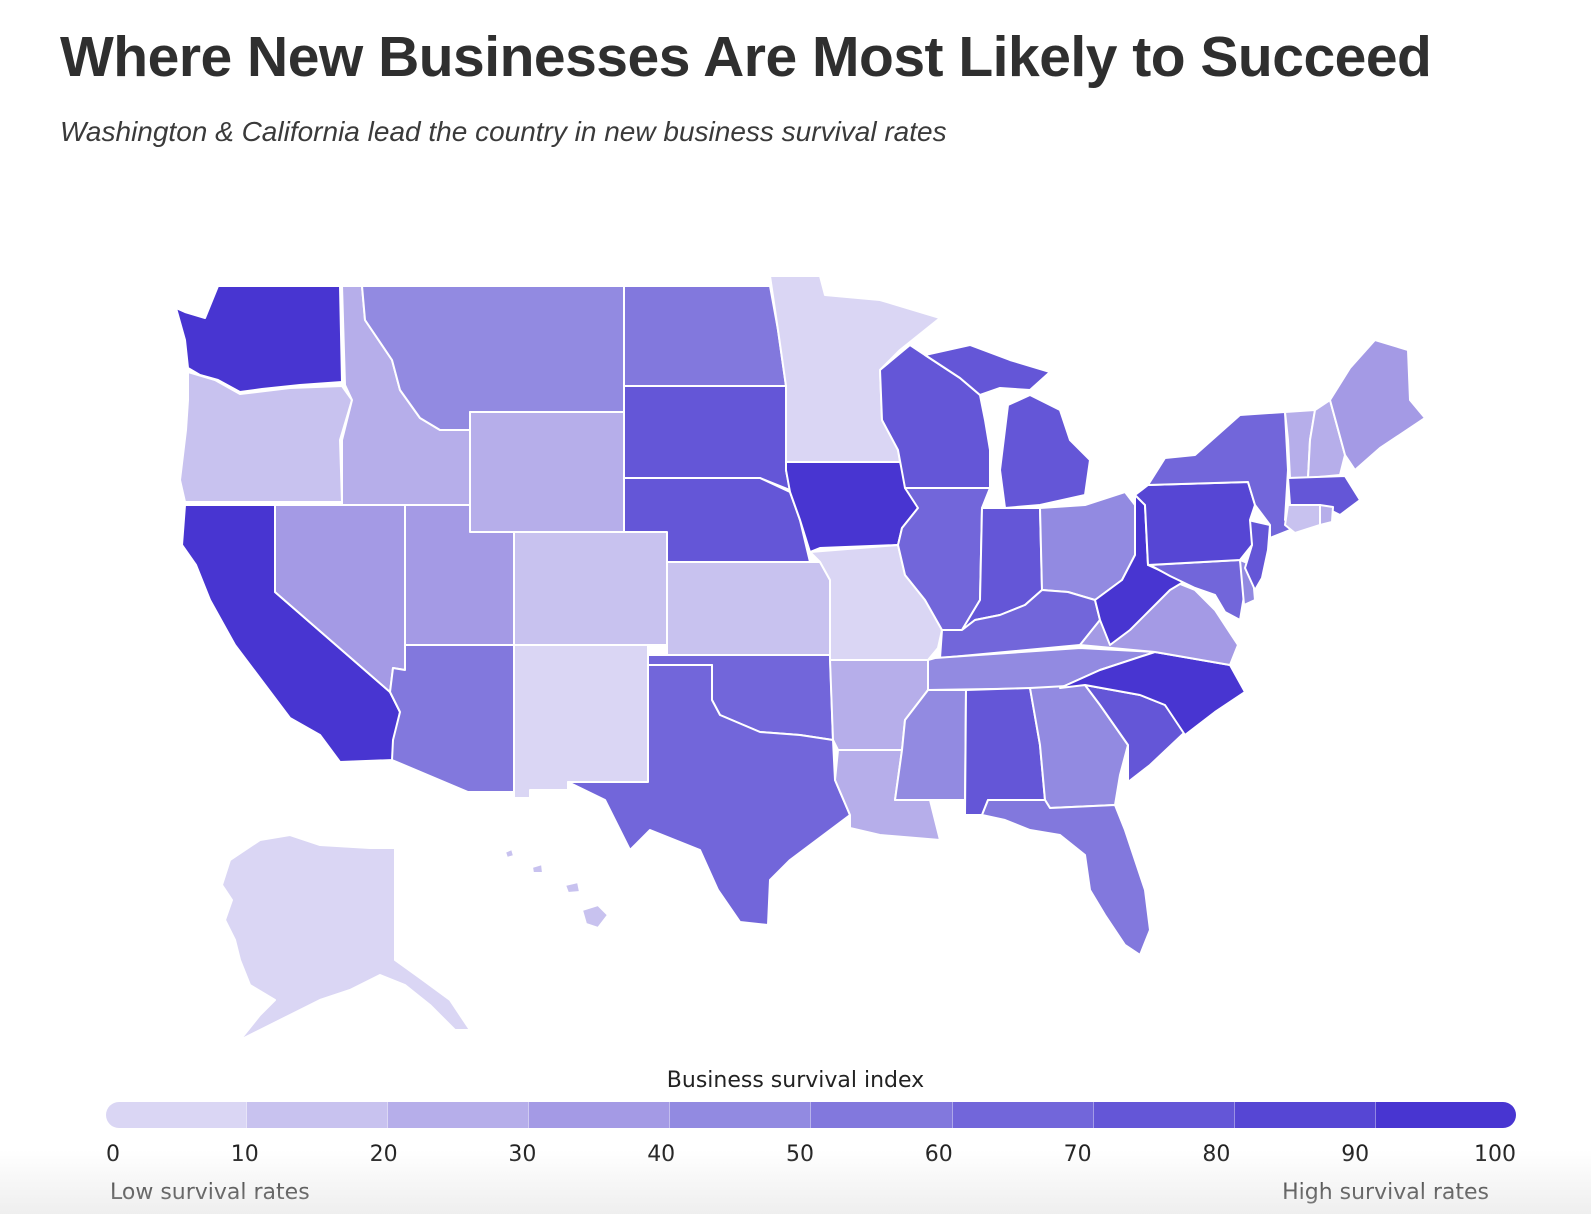  I want to click on state-hawaii-maui, so click(572, 887).